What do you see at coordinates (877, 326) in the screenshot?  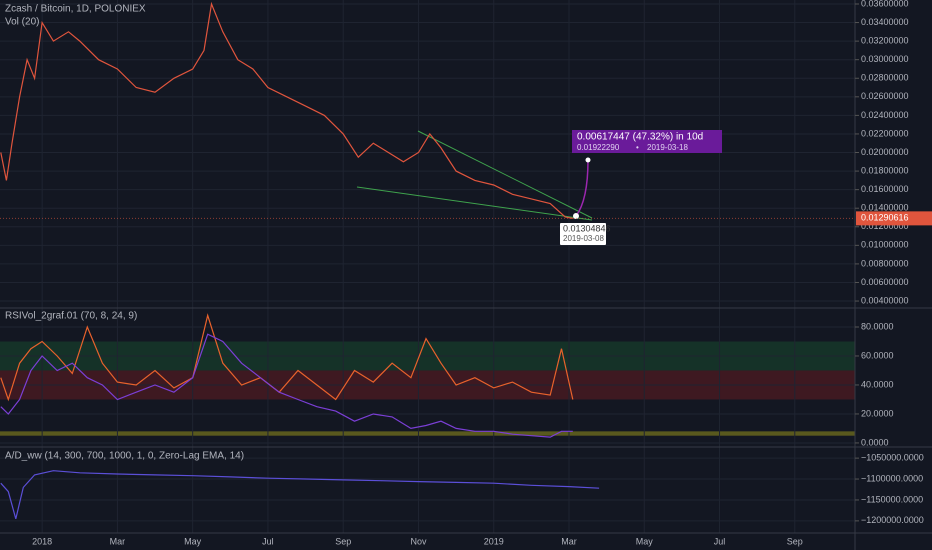 I see `y-tick-label: 80.0000` at bounding box center [877, 326].